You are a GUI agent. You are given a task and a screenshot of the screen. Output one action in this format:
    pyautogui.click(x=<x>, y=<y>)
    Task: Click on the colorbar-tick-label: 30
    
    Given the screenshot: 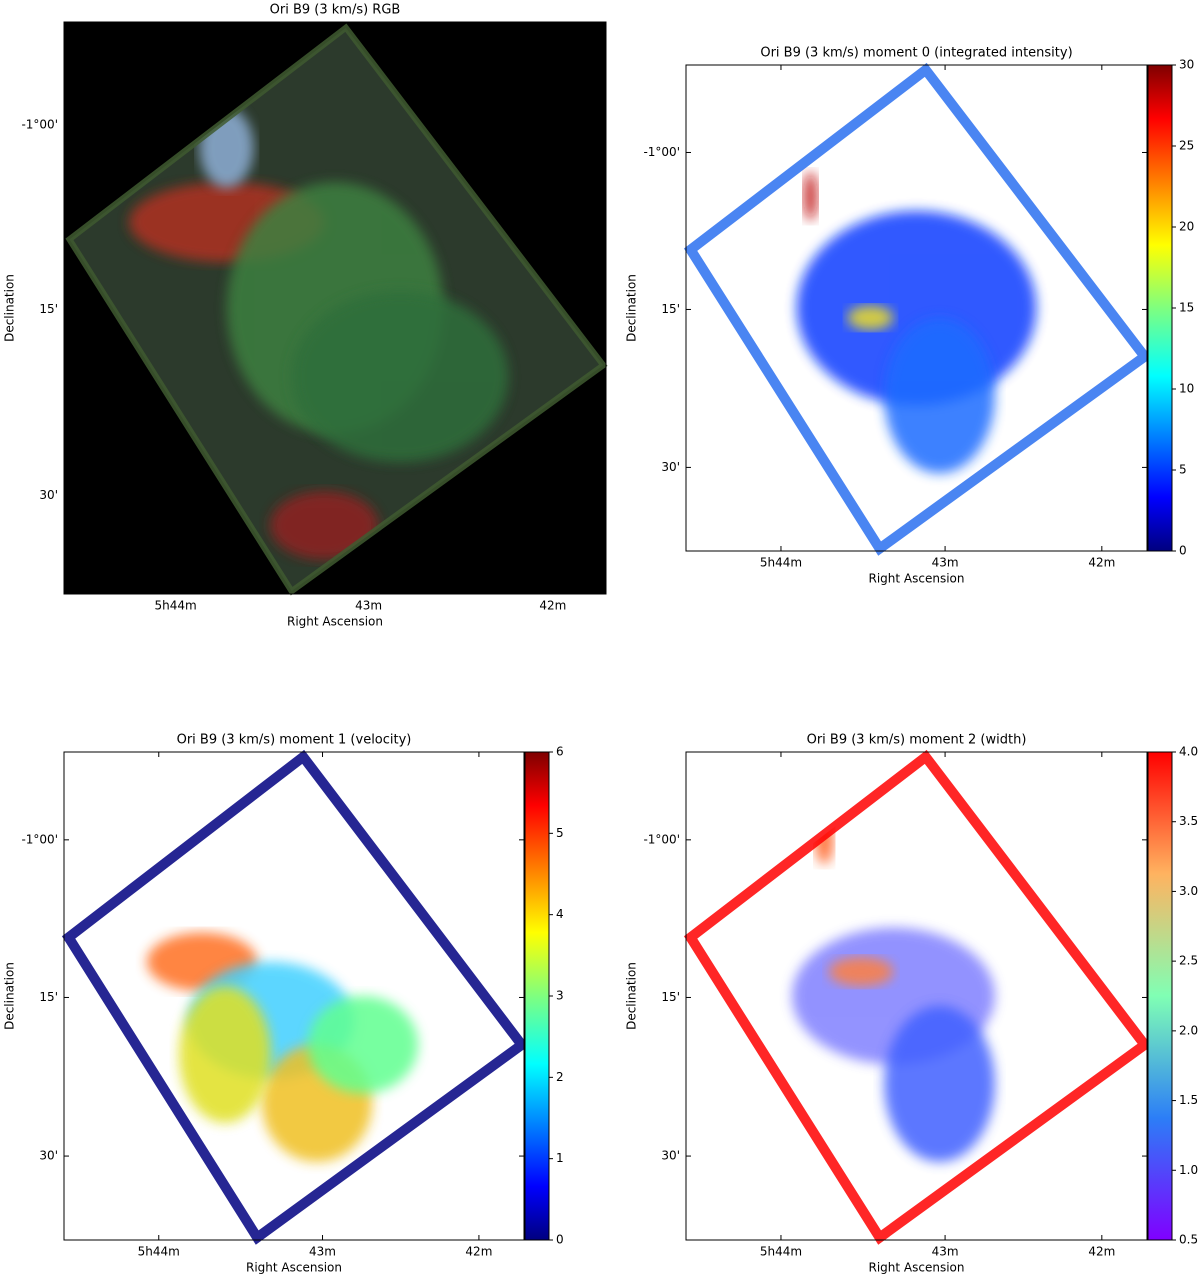 What is the action you would take?
    pyautogui.click(x=1186, y=65)
    